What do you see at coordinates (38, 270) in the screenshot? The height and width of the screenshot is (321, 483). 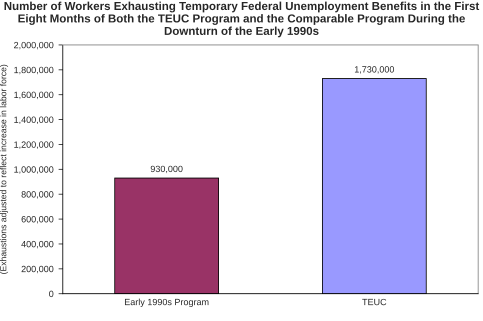 I see `y-tick-label: 200,000` at bounding box center [38, 270].